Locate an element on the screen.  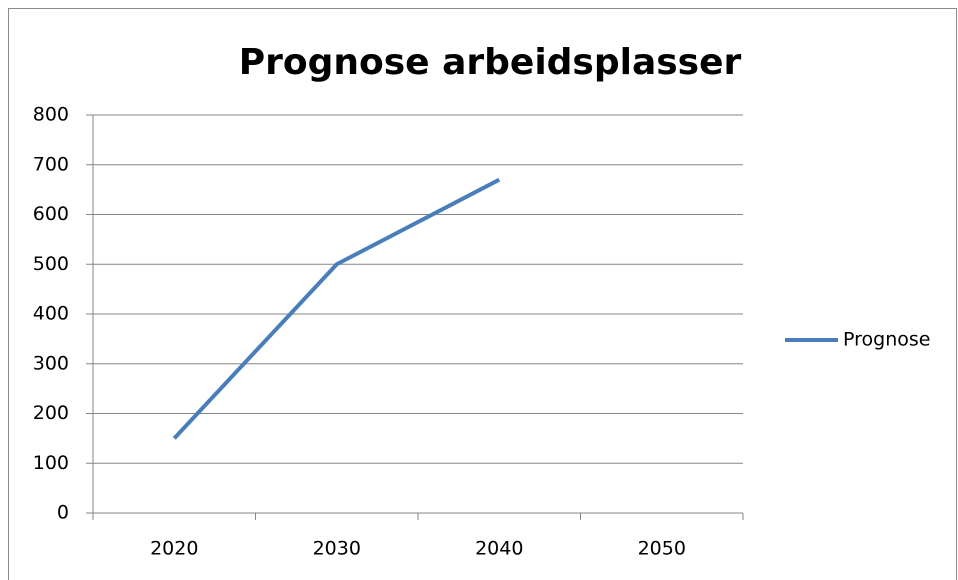
y-tick-label: 300 is located at coordinates (51, 363).